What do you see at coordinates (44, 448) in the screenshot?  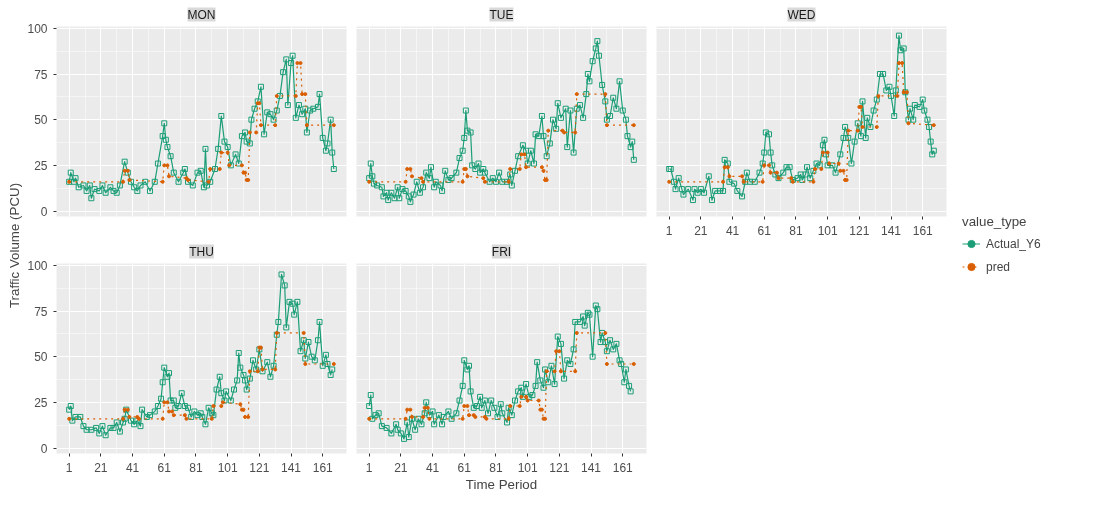 I see `y-tick-label: 0` at bounding box center [44, 448].